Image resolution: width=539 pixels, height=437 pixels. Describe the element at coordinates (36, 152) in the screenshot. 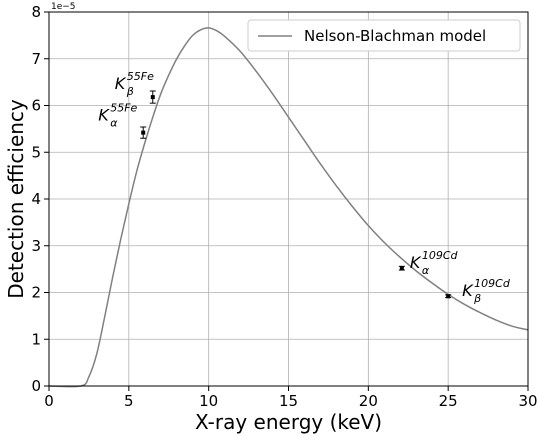

I see `y-tick-label-5: 5` at that location.